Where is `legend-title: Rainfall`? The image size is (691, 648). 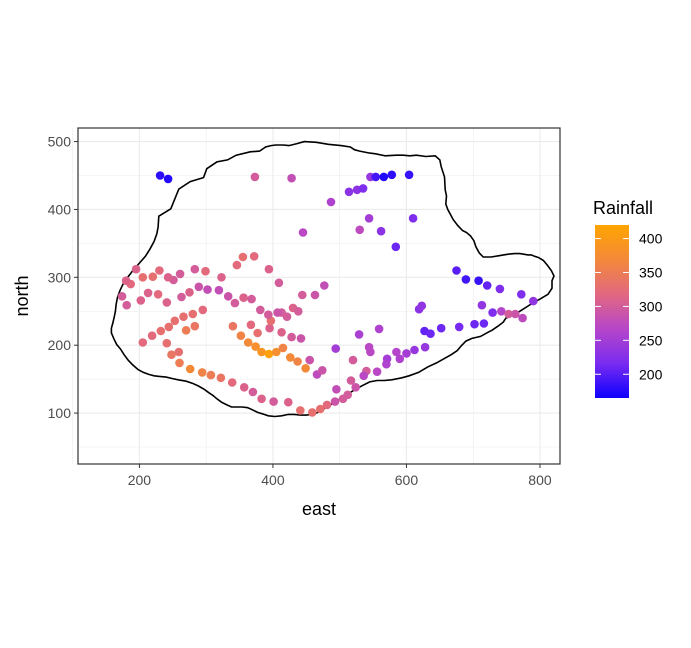
legend-title: Rainfall is located at coordinates (623, 208).